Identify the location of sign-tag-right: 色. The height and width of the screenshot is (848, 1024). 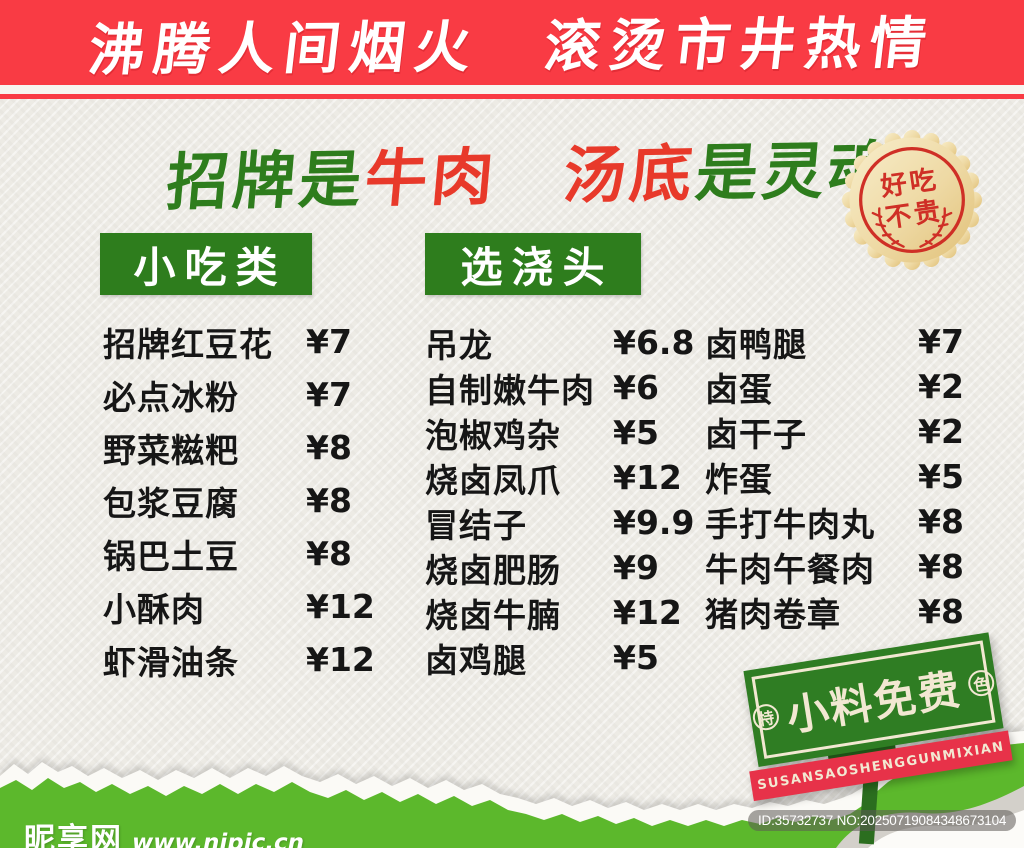
(981, 682).